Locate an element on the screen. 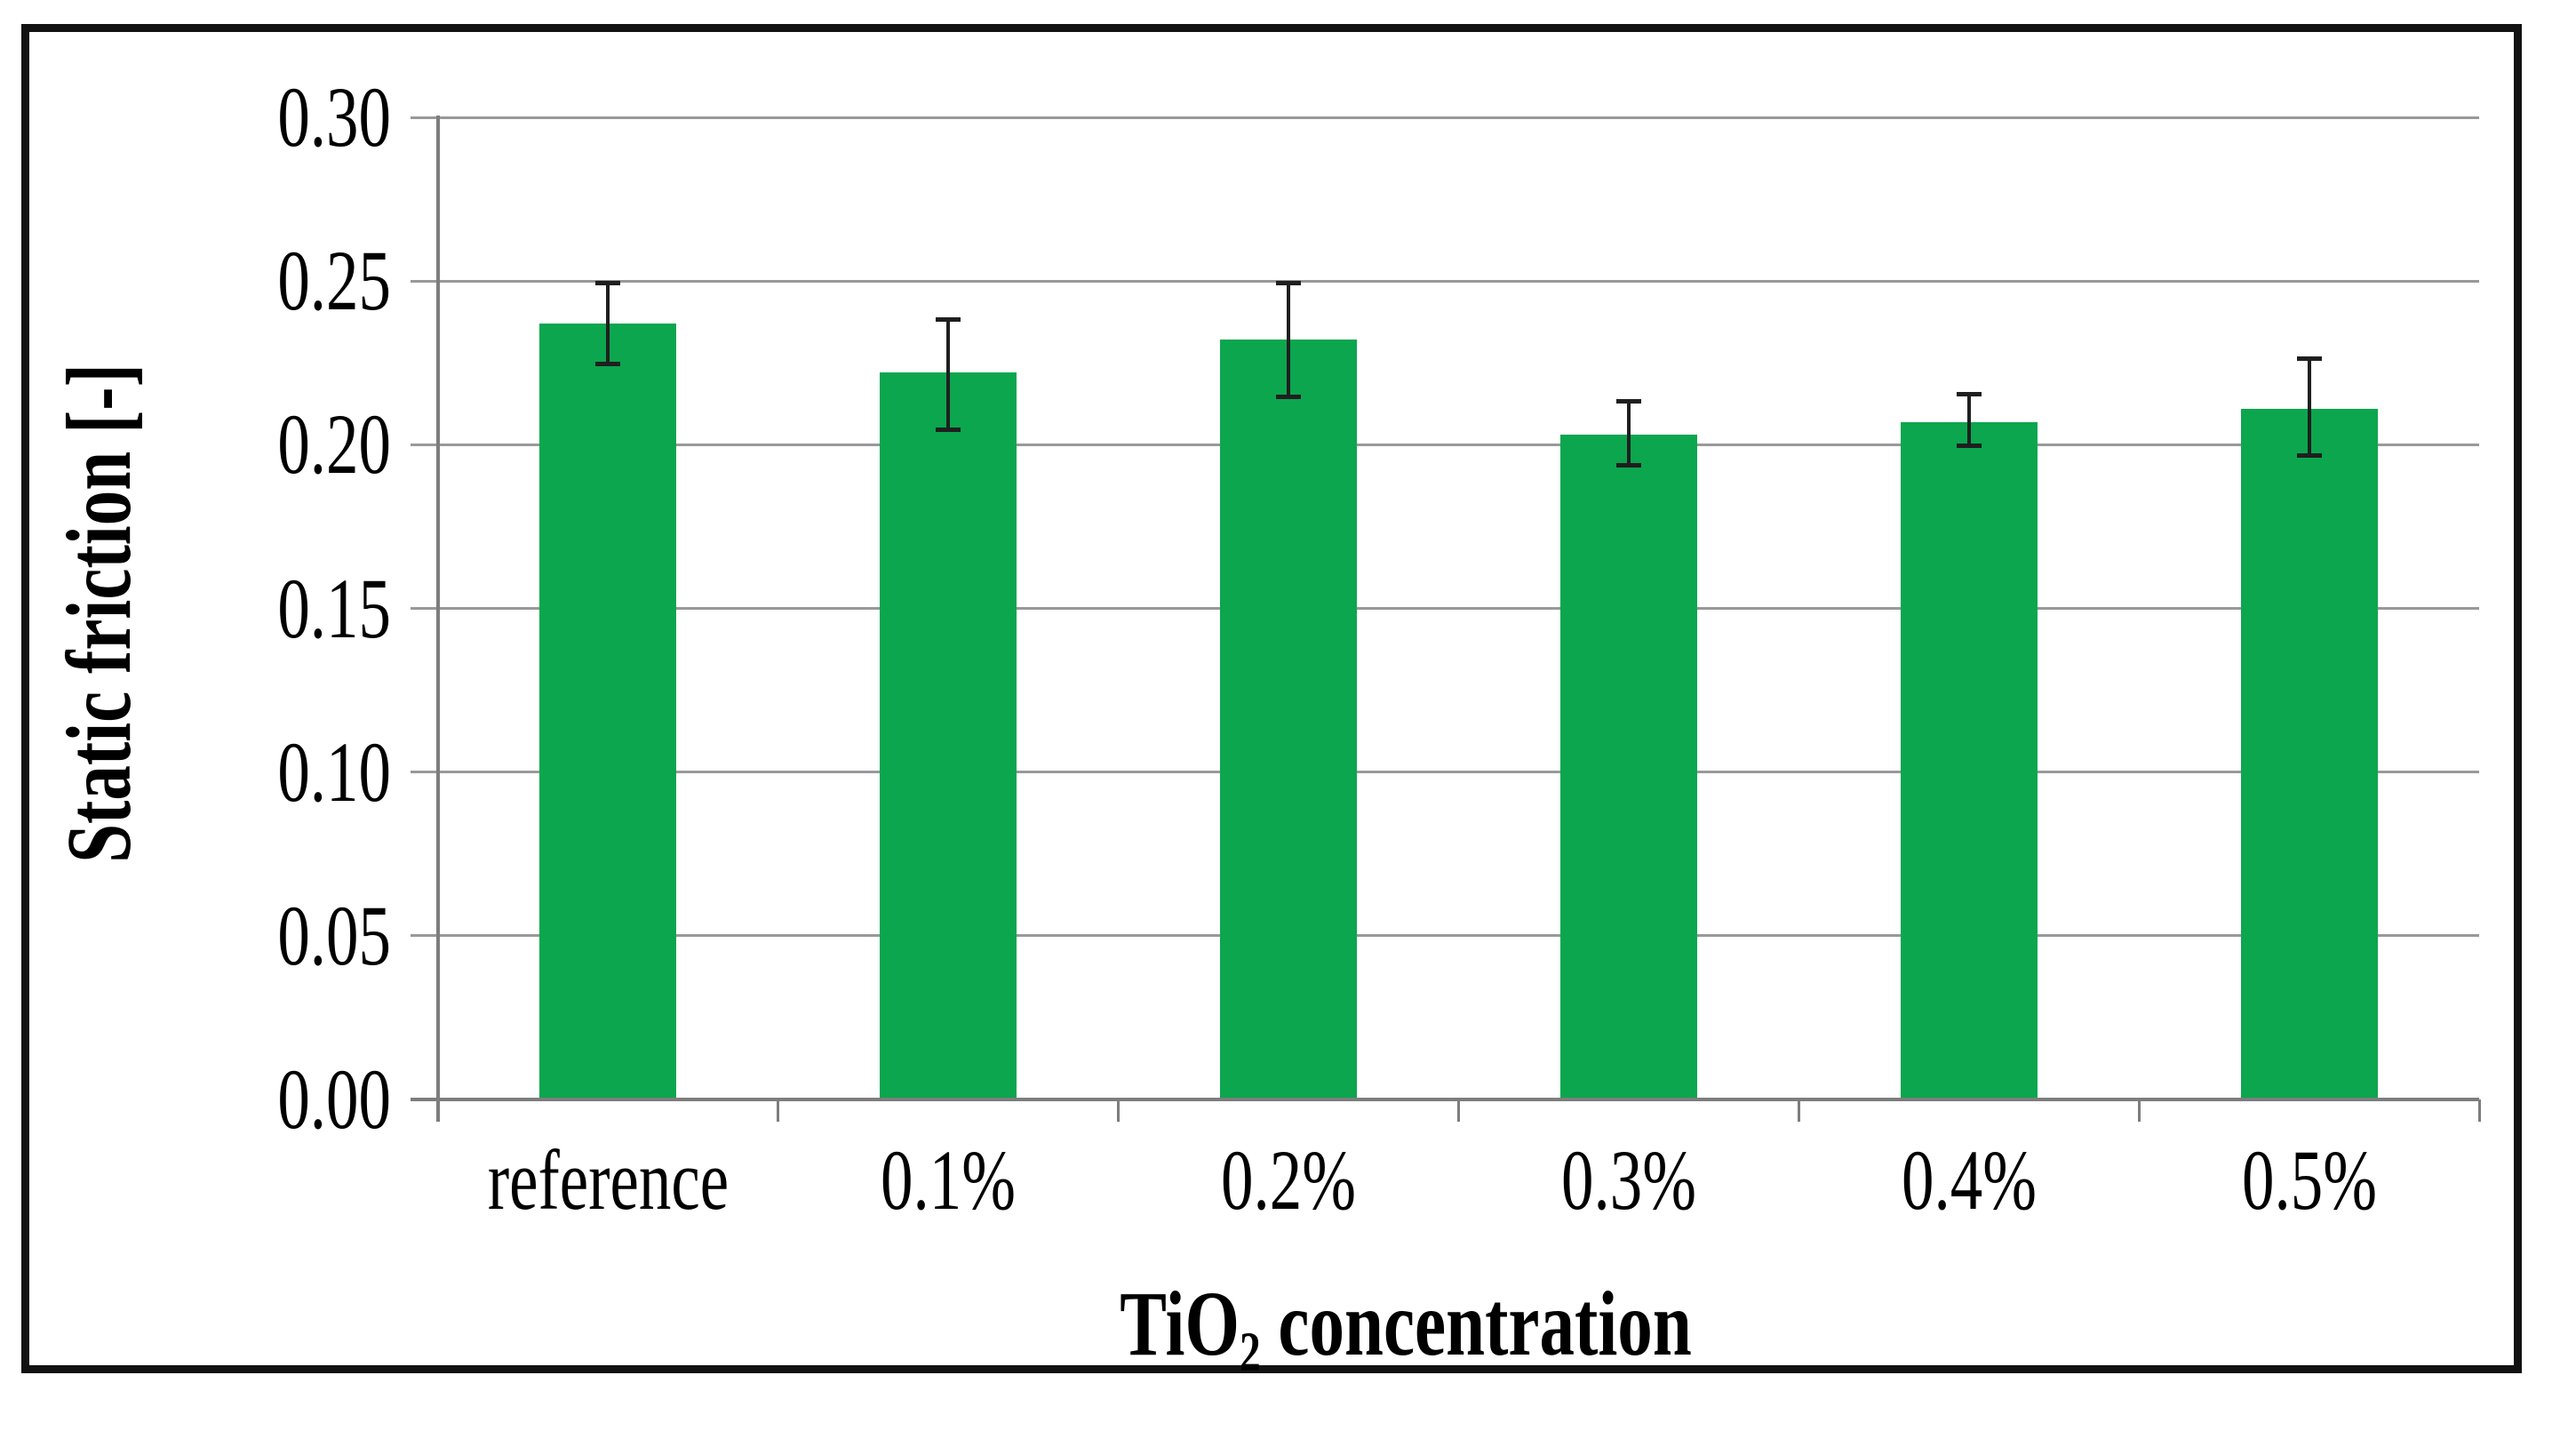 Image resolution: width=2576 pixels, height=1431 pixels. x-category-label: 0.2% is located at coordinates (1289, 1180).